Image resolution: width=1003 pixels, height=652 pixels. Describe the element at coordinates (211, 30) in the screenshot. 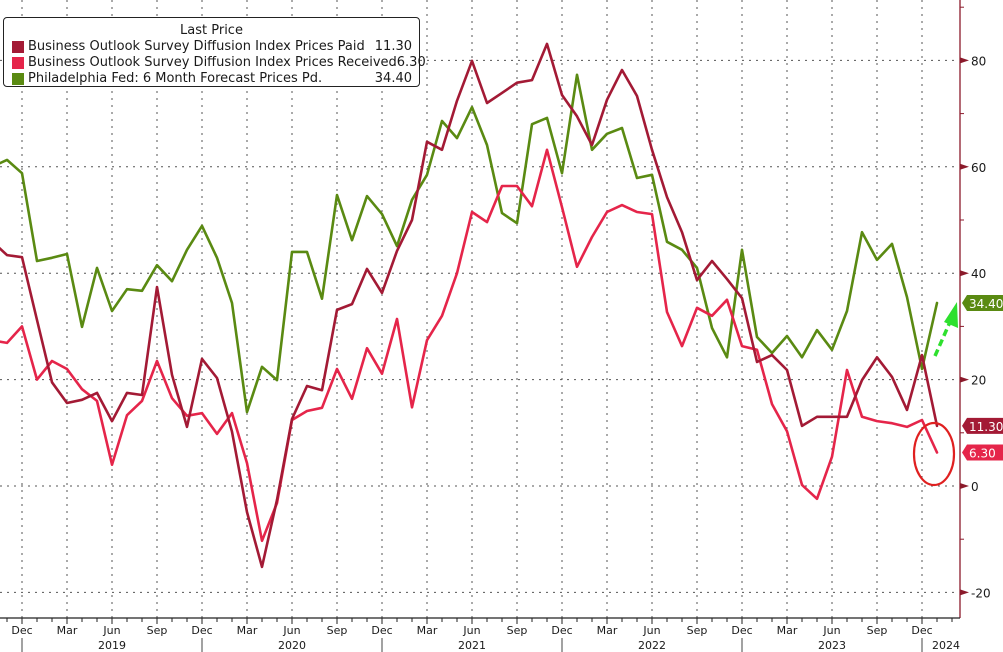

I see `legend-title: Last Price` at that location.